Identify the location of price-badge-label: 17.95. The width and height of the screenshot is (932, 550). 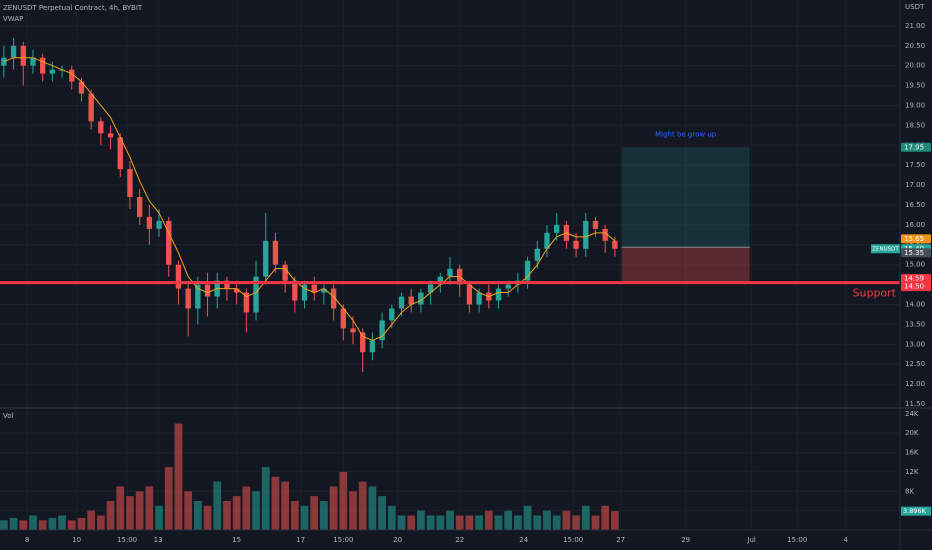
(914, 147).